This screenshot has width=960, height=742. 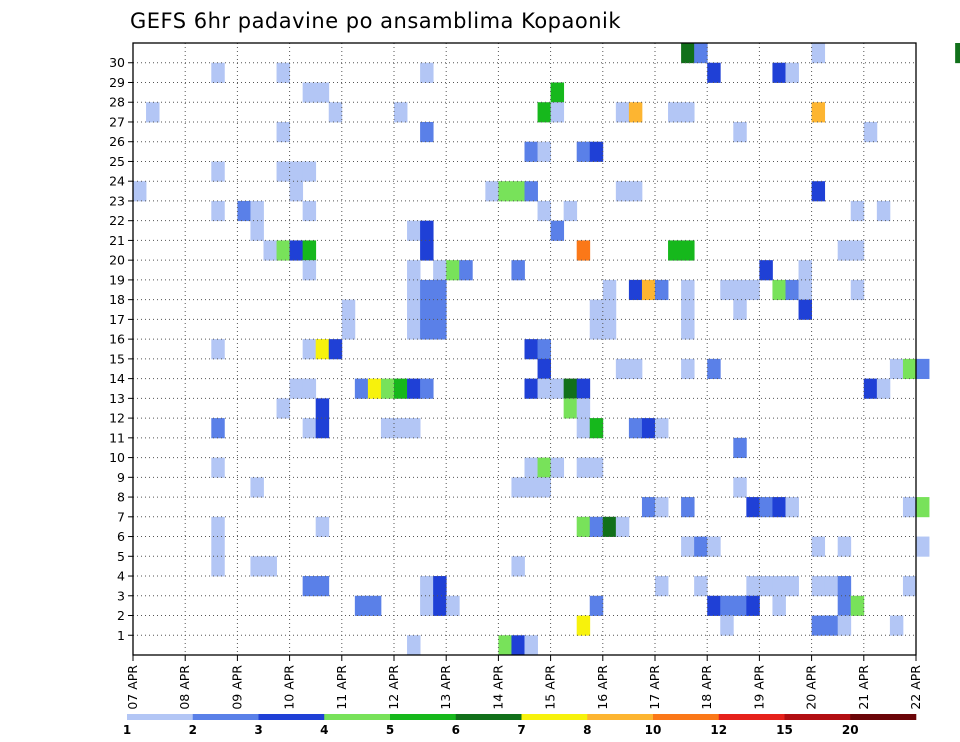 I want to click on x-tick-label: 16 APR, so click(x=602, y=687).